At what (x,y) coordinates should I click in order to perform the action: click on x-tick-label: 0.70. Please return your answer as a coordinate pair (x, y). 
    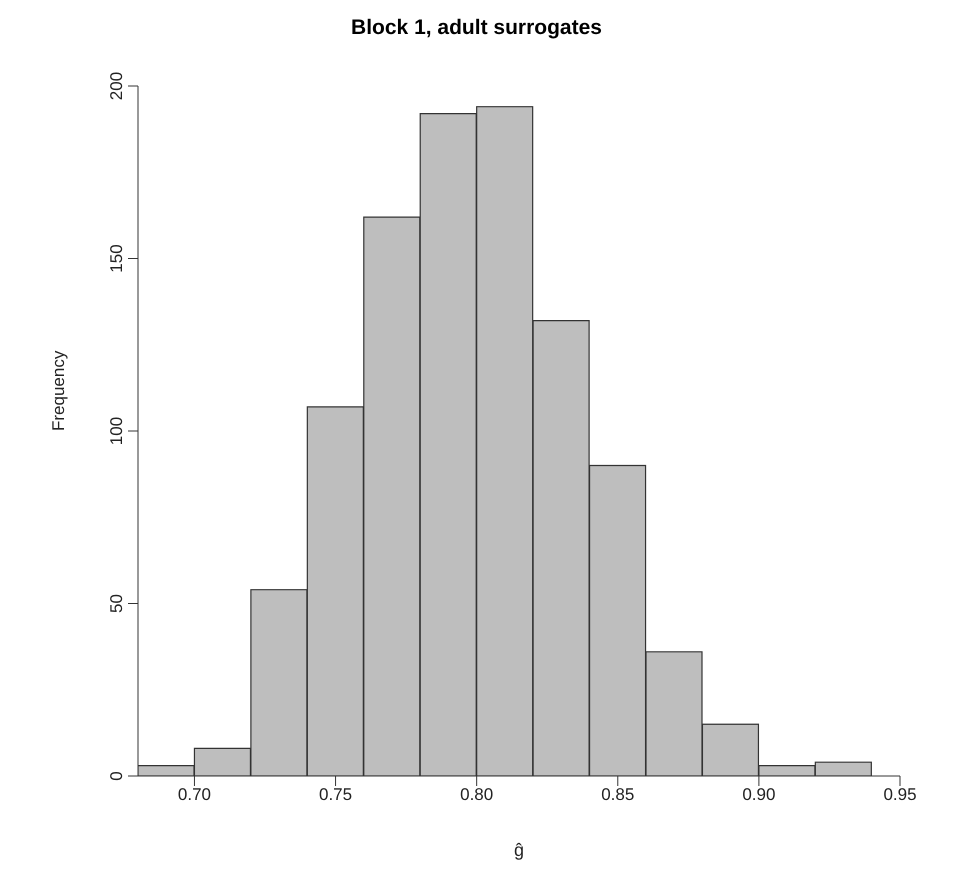
    Looking at the image, I should click on (194, 794).